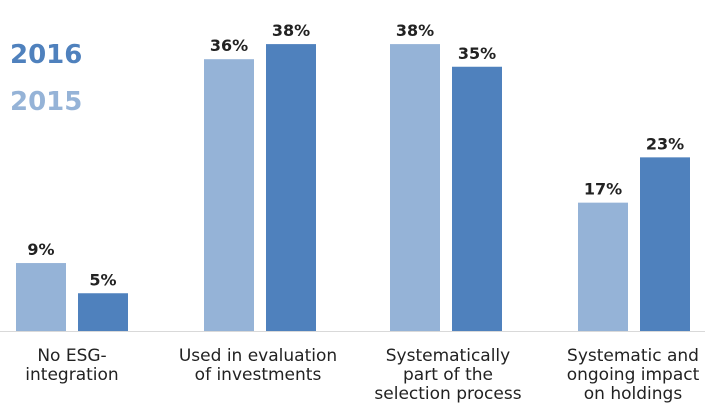 The image size is (705, 415). What do you see at coordinates (415, 187) in the screenshot?
I see `bar-2015-systematically-part` at bounding box center [415, 187].